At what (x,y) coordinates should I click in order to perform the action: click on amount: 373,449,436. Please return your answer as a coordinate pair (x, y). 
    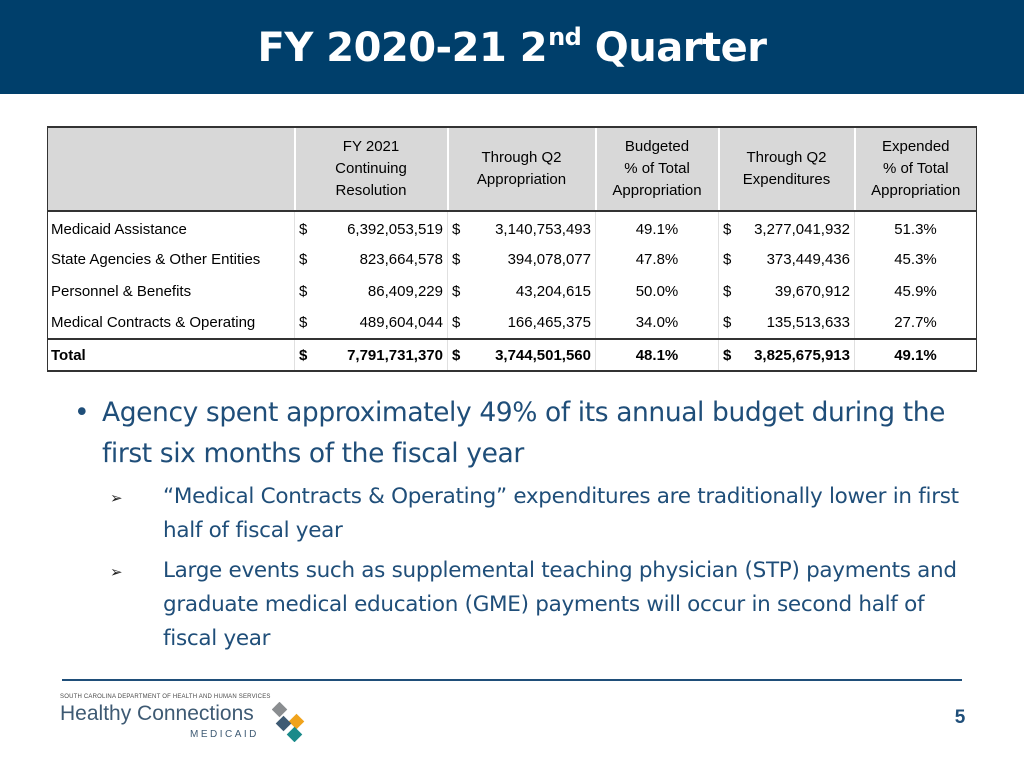
    Looking at the image, I should click on (808, 259).